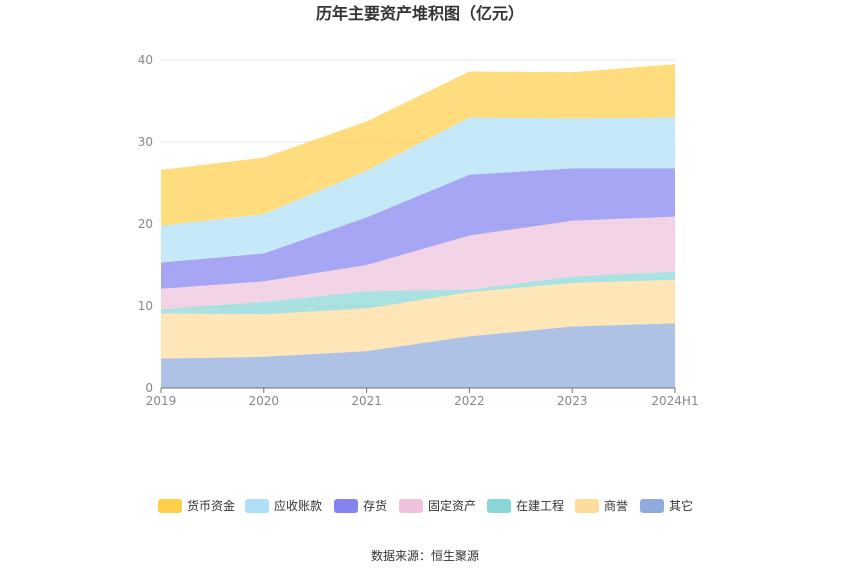 The height and width of the screenshot is (575, 850). I want to click on x-tick-label: 2019, so click(161, 401).